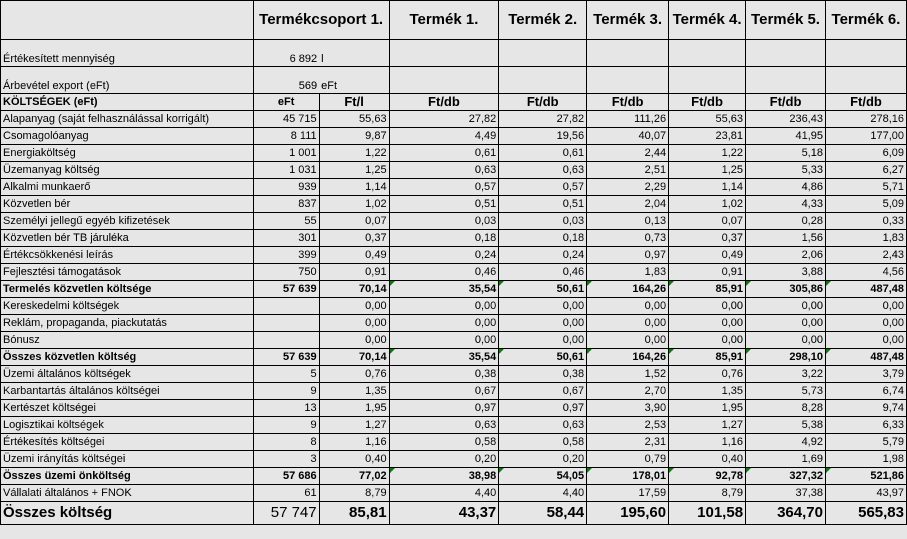  Describe the element at coordinates (286, 53) in the screenshot. I see `sold-quantity-value: 6 892` at that location.